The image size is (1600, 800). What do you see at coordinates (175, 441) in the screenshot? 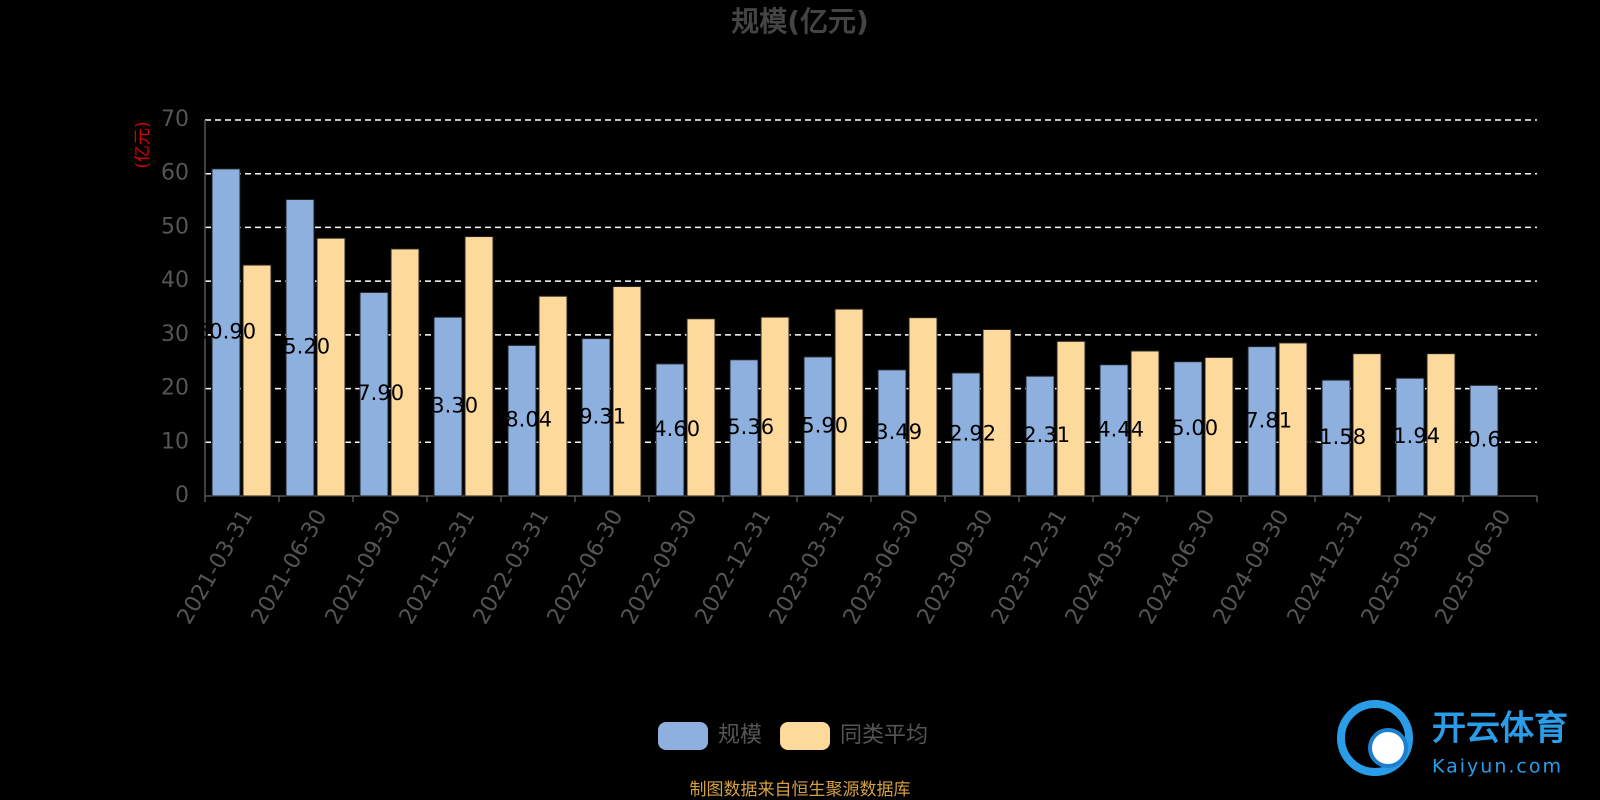
I see `y-tick-label: 10` at bounding box center [175, 441].